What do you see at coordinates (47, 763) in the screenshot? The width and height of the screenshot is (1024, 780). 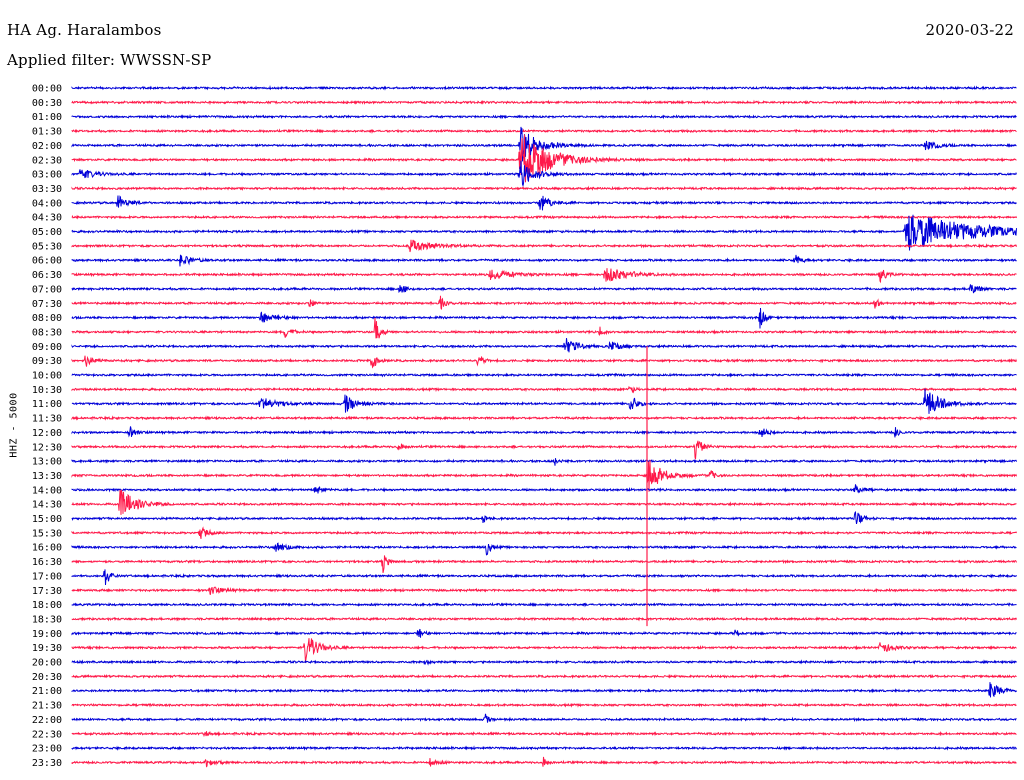 I see `time-label: 23:30` at bounding box center [47, 763].